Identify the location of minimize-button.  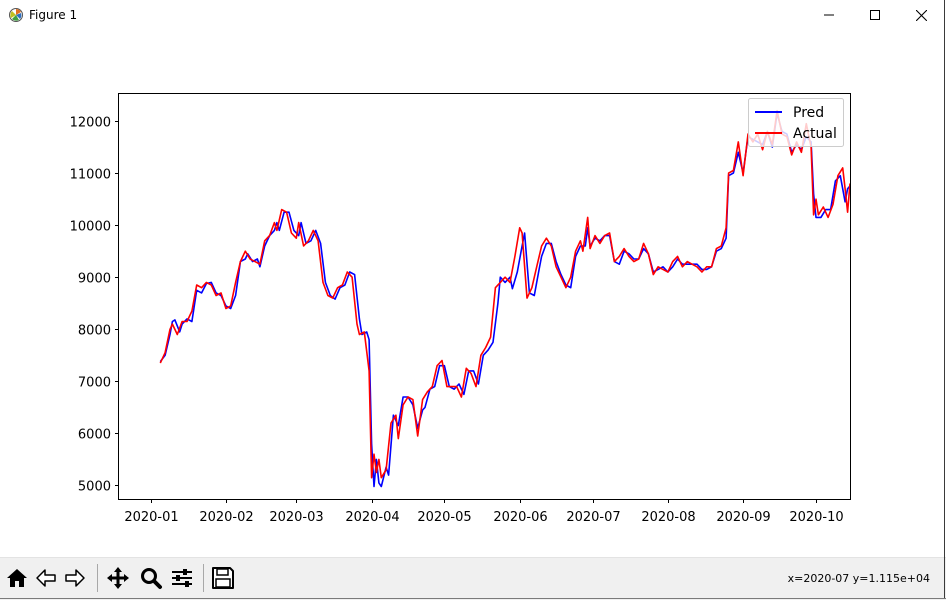
(829, 15).